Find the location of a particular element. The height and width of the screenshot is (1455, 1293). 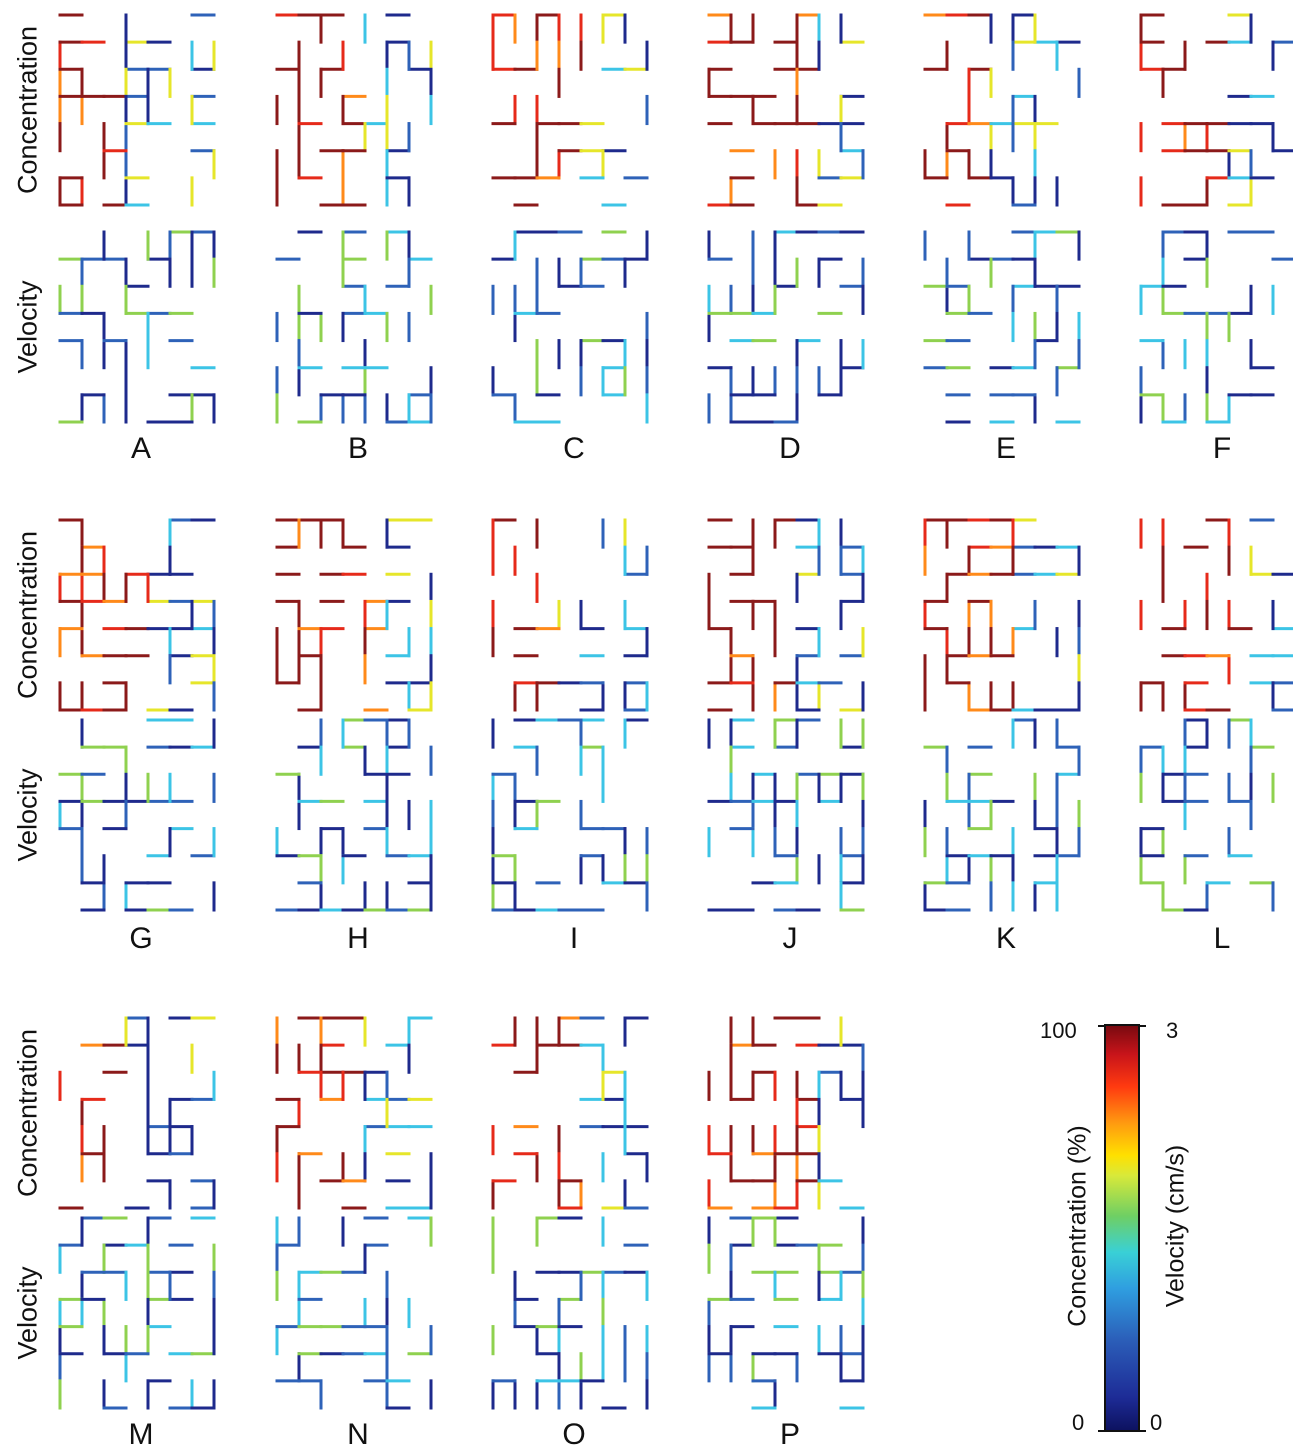

concentration-maze-A is located at coordinates (137, 110).